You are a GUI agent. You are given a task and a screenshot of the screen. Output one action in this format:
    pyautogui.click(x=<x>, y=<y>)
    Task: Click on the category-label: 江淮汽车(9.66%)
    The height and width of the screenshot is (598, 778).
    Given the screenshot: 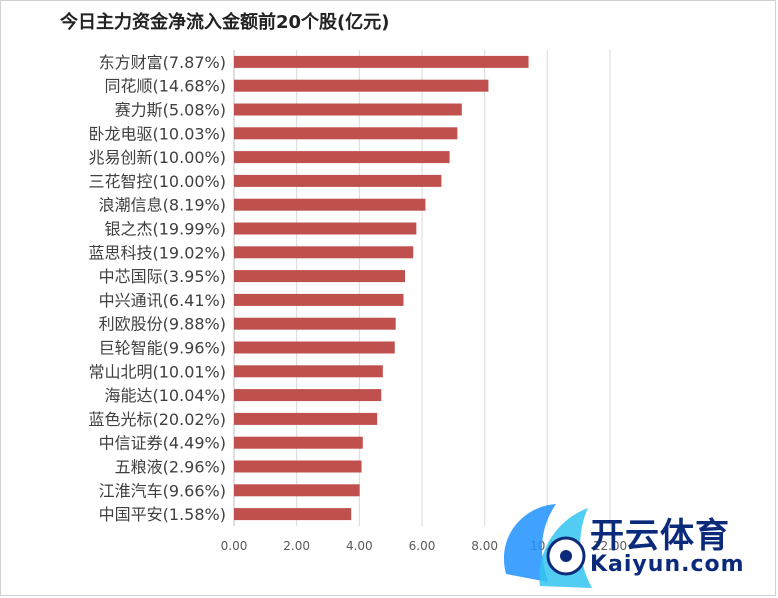 What is the action you would take?
    pyautogui.click(x=162, y=490)
    